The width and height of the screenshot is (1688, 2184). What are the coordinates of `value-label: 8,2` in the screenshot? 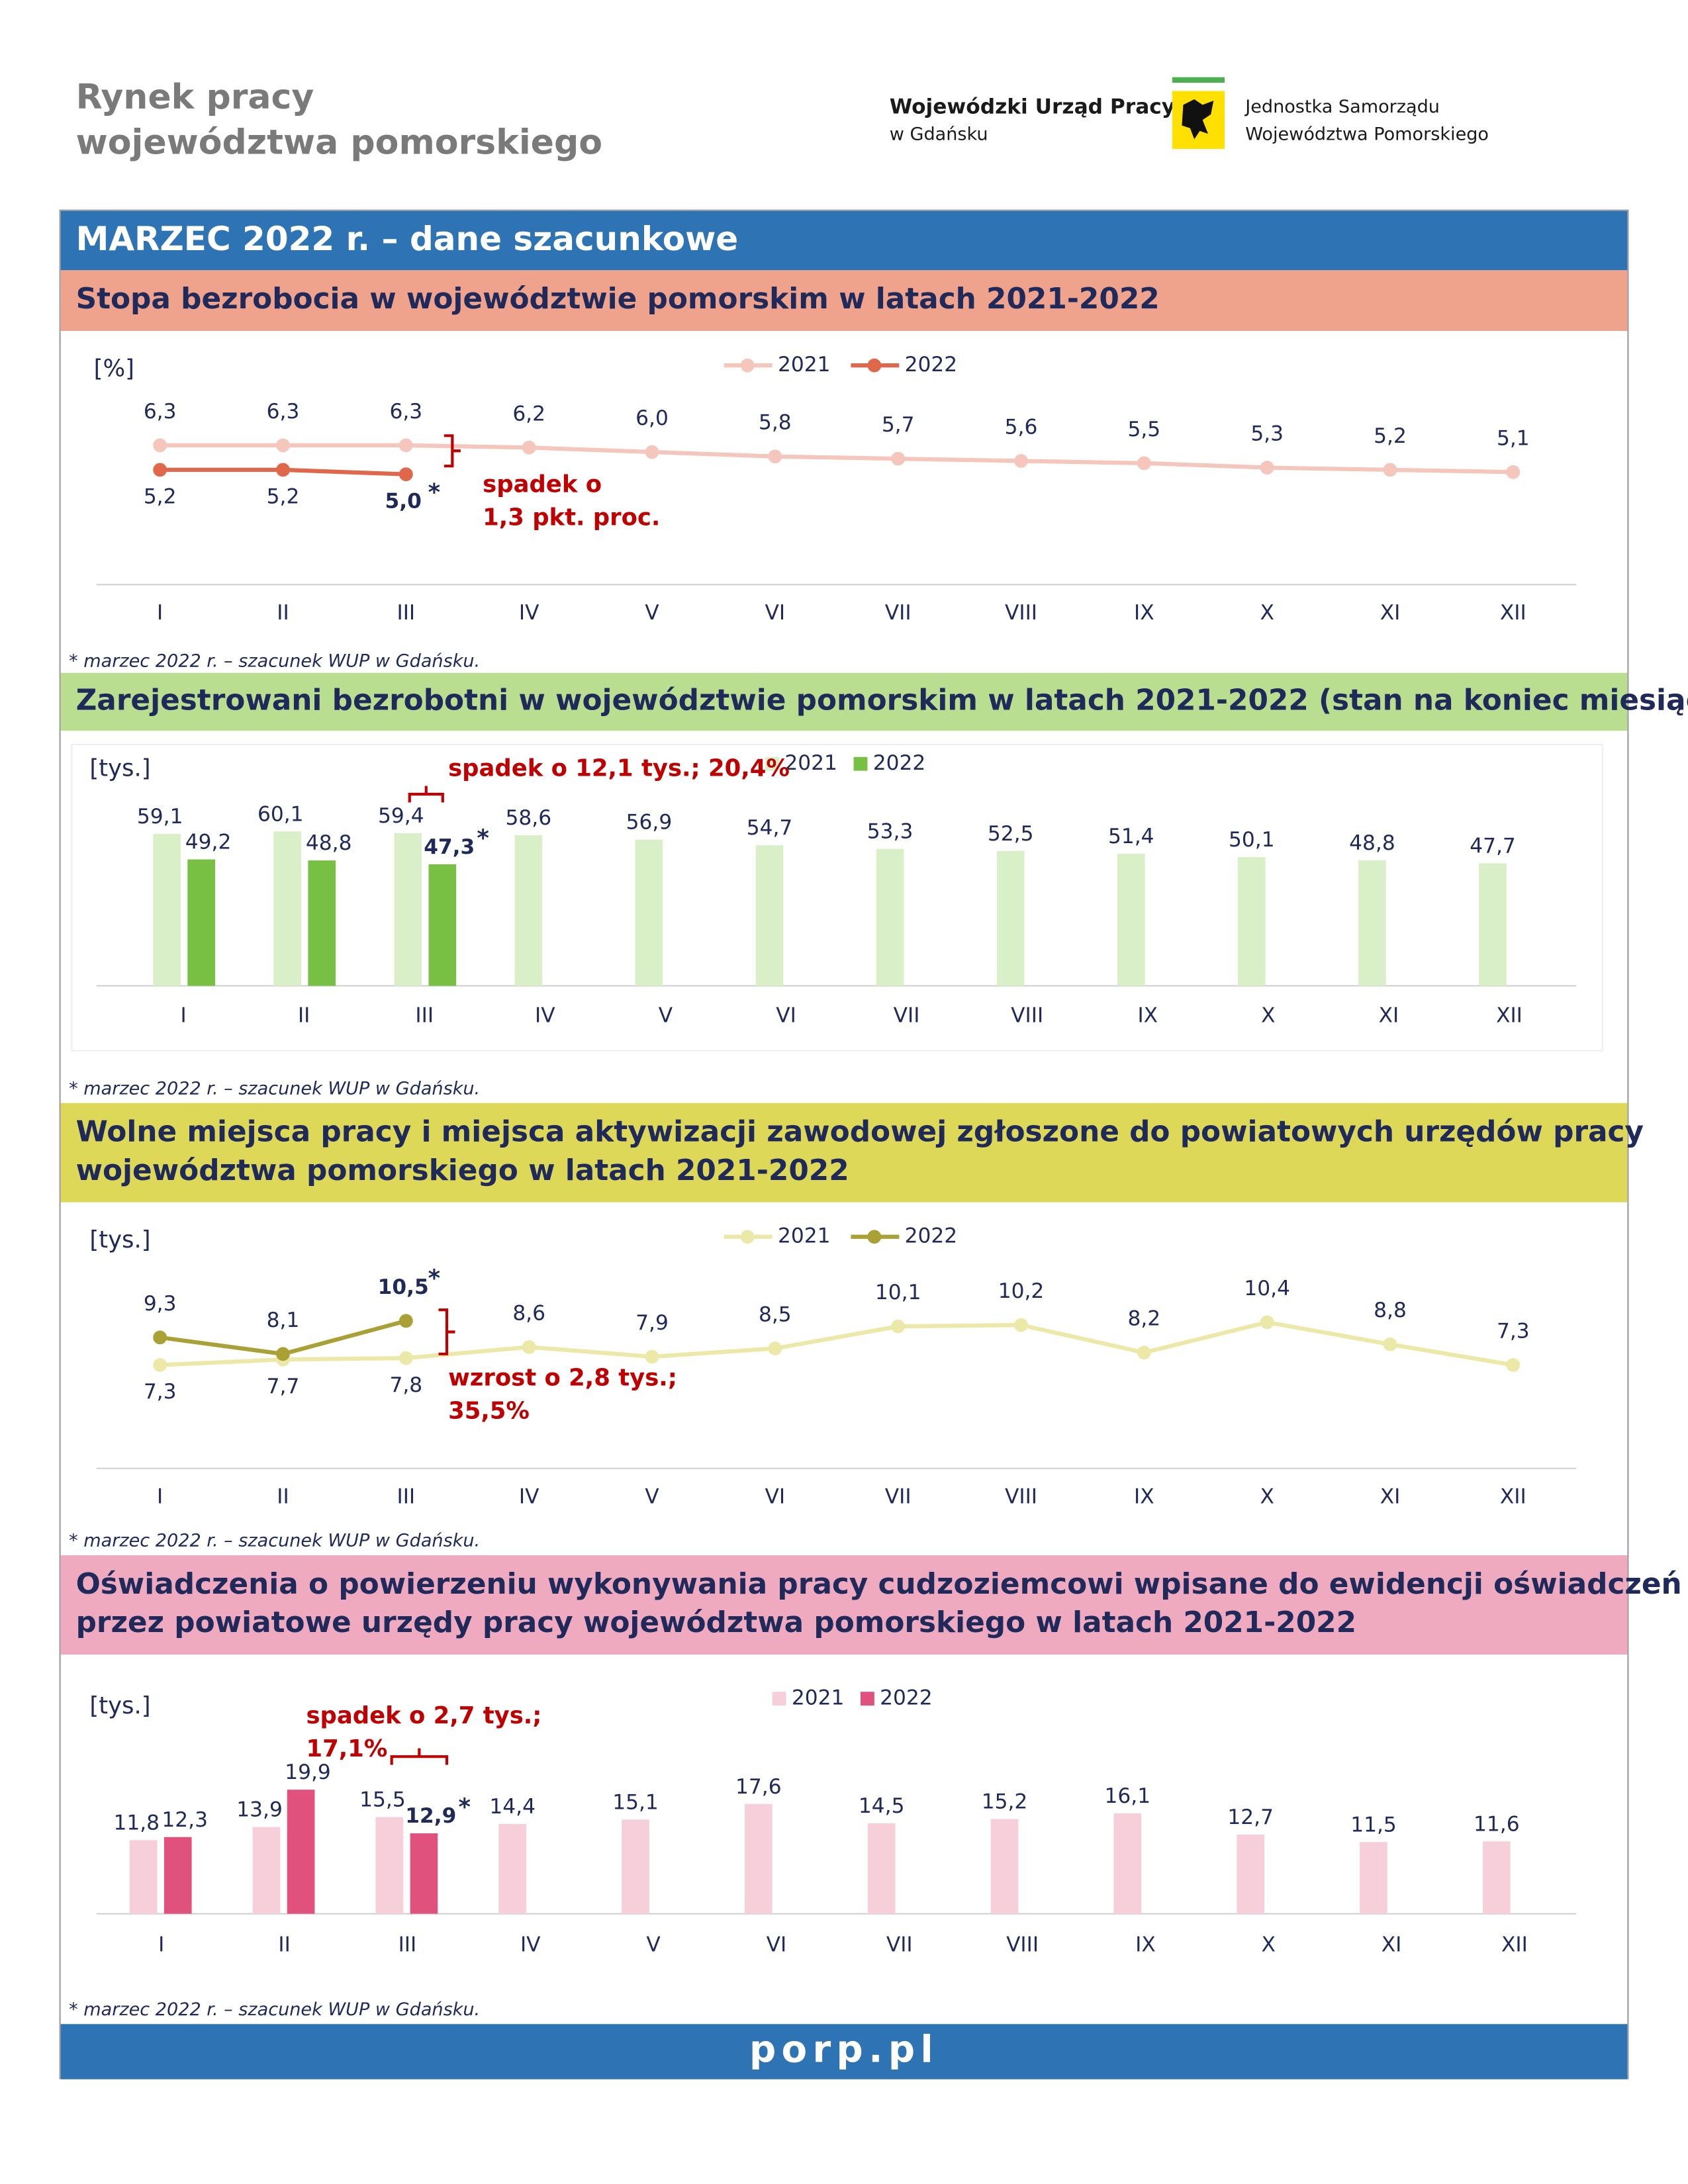 It's located at (1143, 1319).